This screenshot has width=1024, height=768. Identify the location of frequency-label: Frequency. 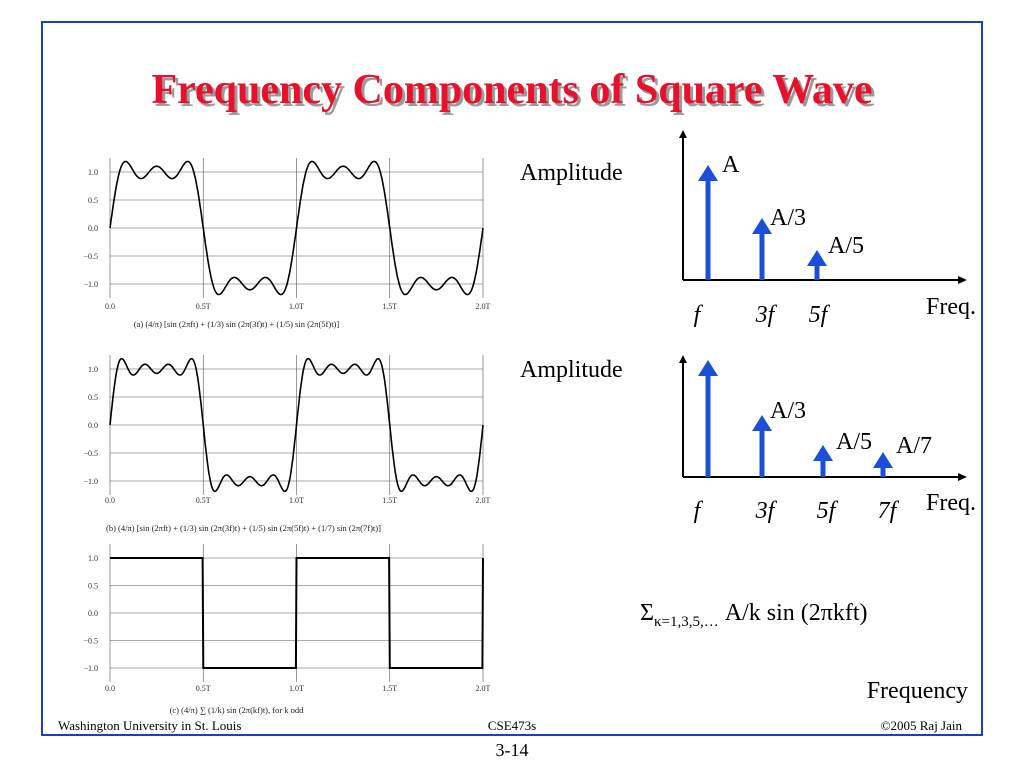
(917, 691).